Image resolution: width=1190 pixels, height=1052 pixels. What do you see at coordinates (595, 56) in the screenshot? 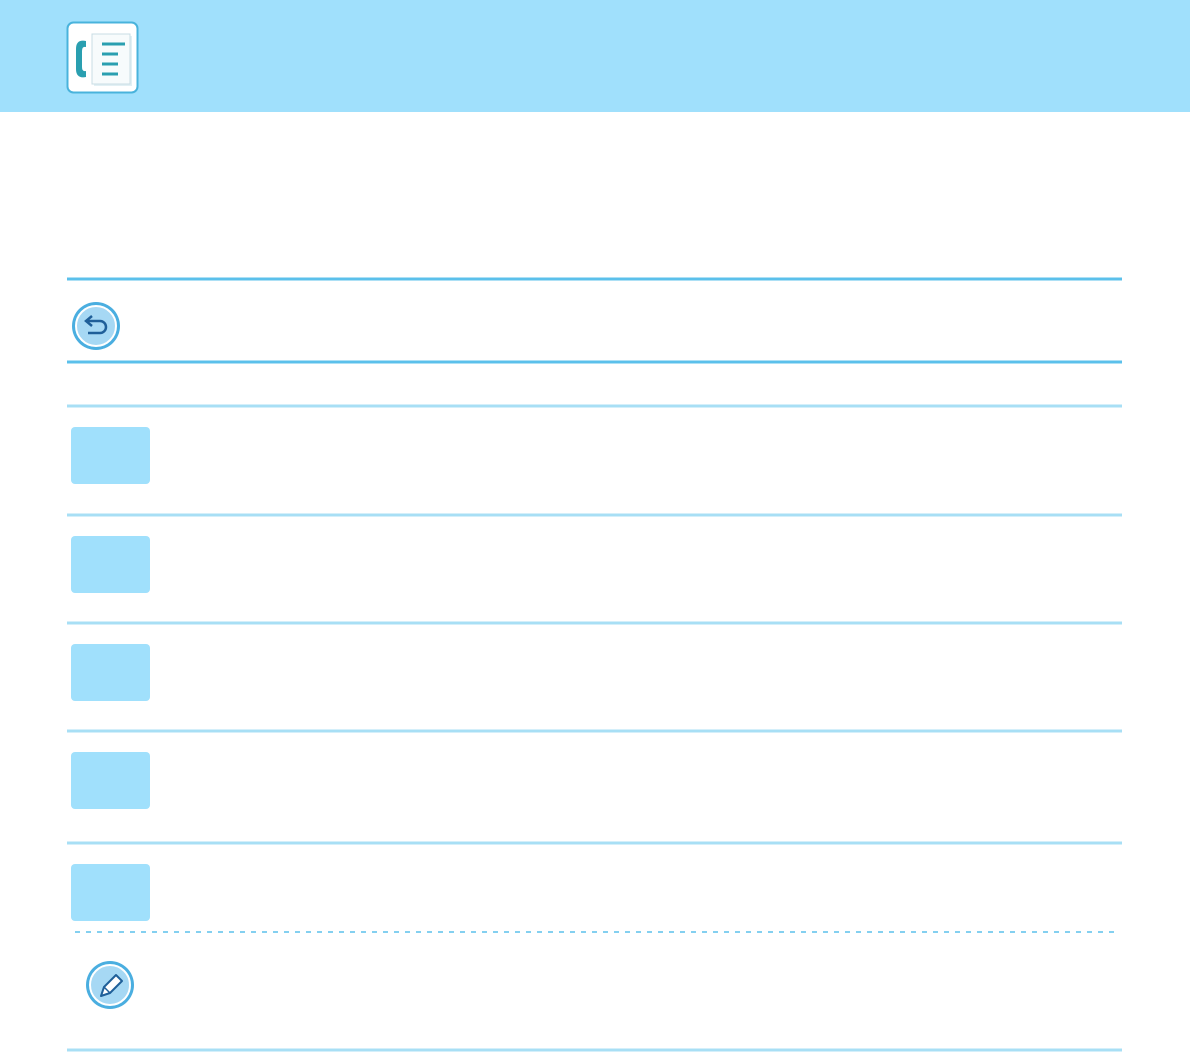
I see `header-band` at bounding box center [595, 56].